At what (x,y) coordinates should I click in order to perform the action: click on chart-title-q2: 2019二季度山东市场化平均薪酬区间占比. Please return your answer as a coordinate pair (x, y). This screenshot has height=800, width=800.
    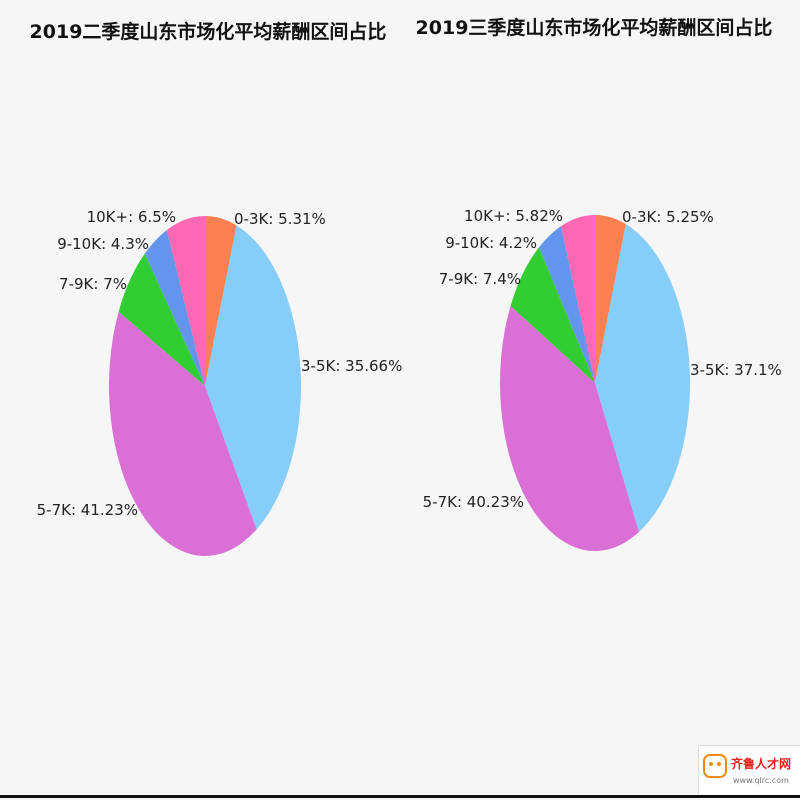
    Looking at the image, I should click on (208, 31).